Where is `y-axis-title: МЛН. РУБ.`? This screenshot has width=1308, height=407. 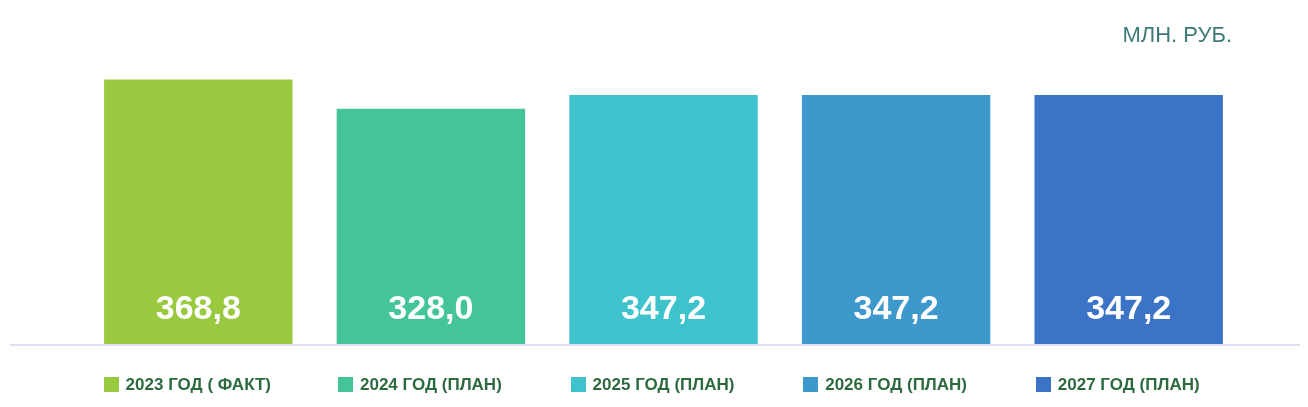 y-axis-title: МЛН. РУБ. is located at coordinates (1177, 35).